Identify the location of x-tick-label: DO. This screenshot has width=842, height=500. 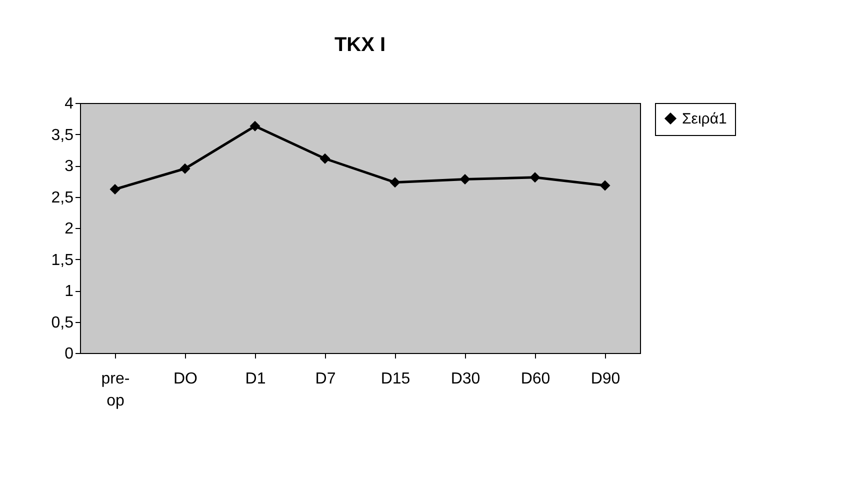
(186, 379).